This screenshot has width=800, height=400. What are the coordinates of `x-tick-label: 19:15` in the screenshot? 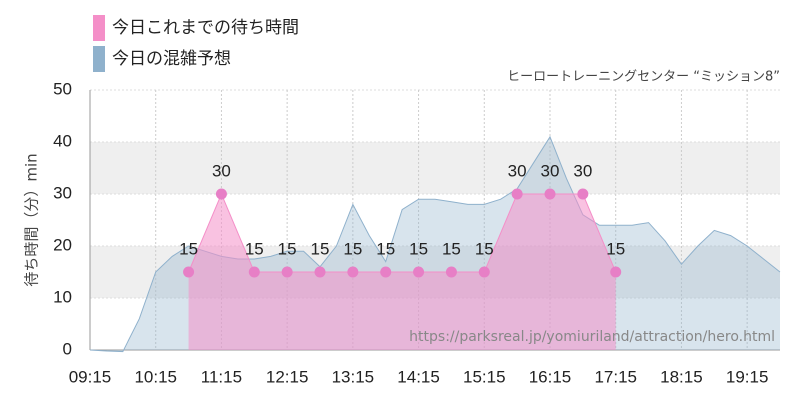 It's located at (747, 376).